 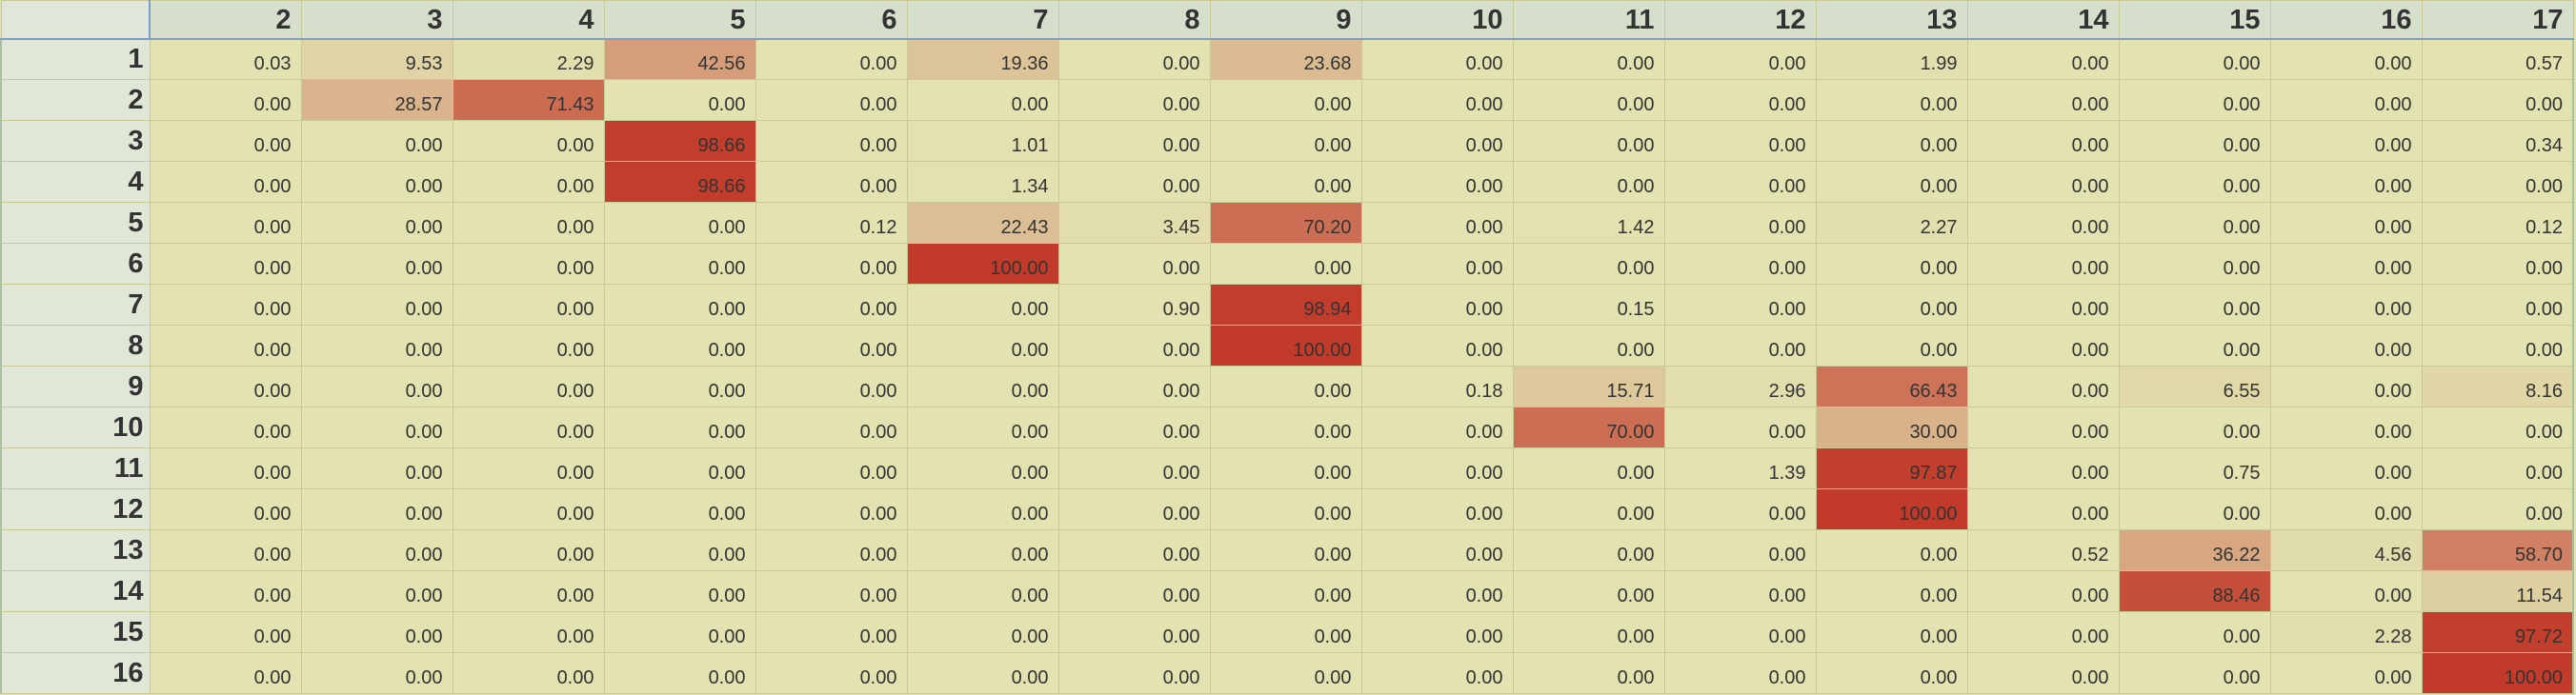 I want to click on grid-cell: 98.66, so click(x=680, y=182).